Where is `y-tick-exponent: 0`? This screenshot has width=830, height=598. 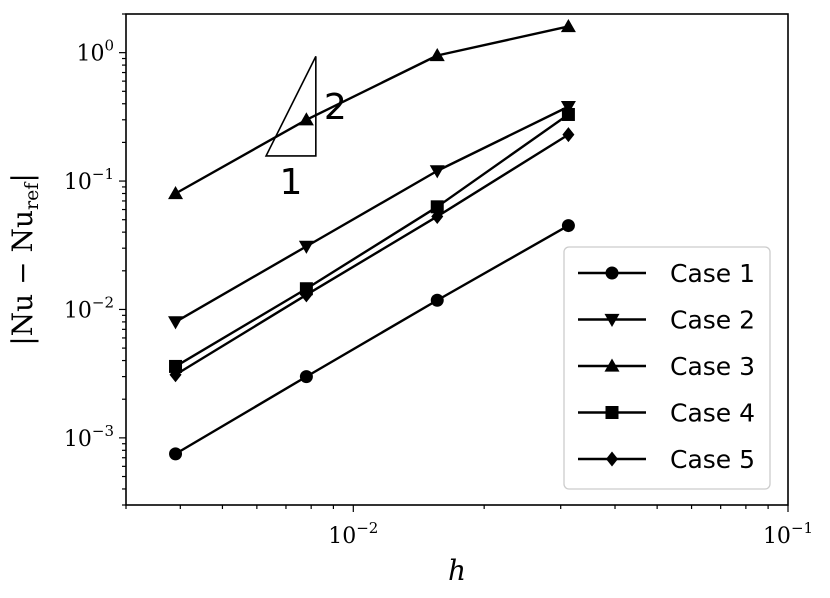 y-tick-exponent: 0 is located at coordinates (109, 46).